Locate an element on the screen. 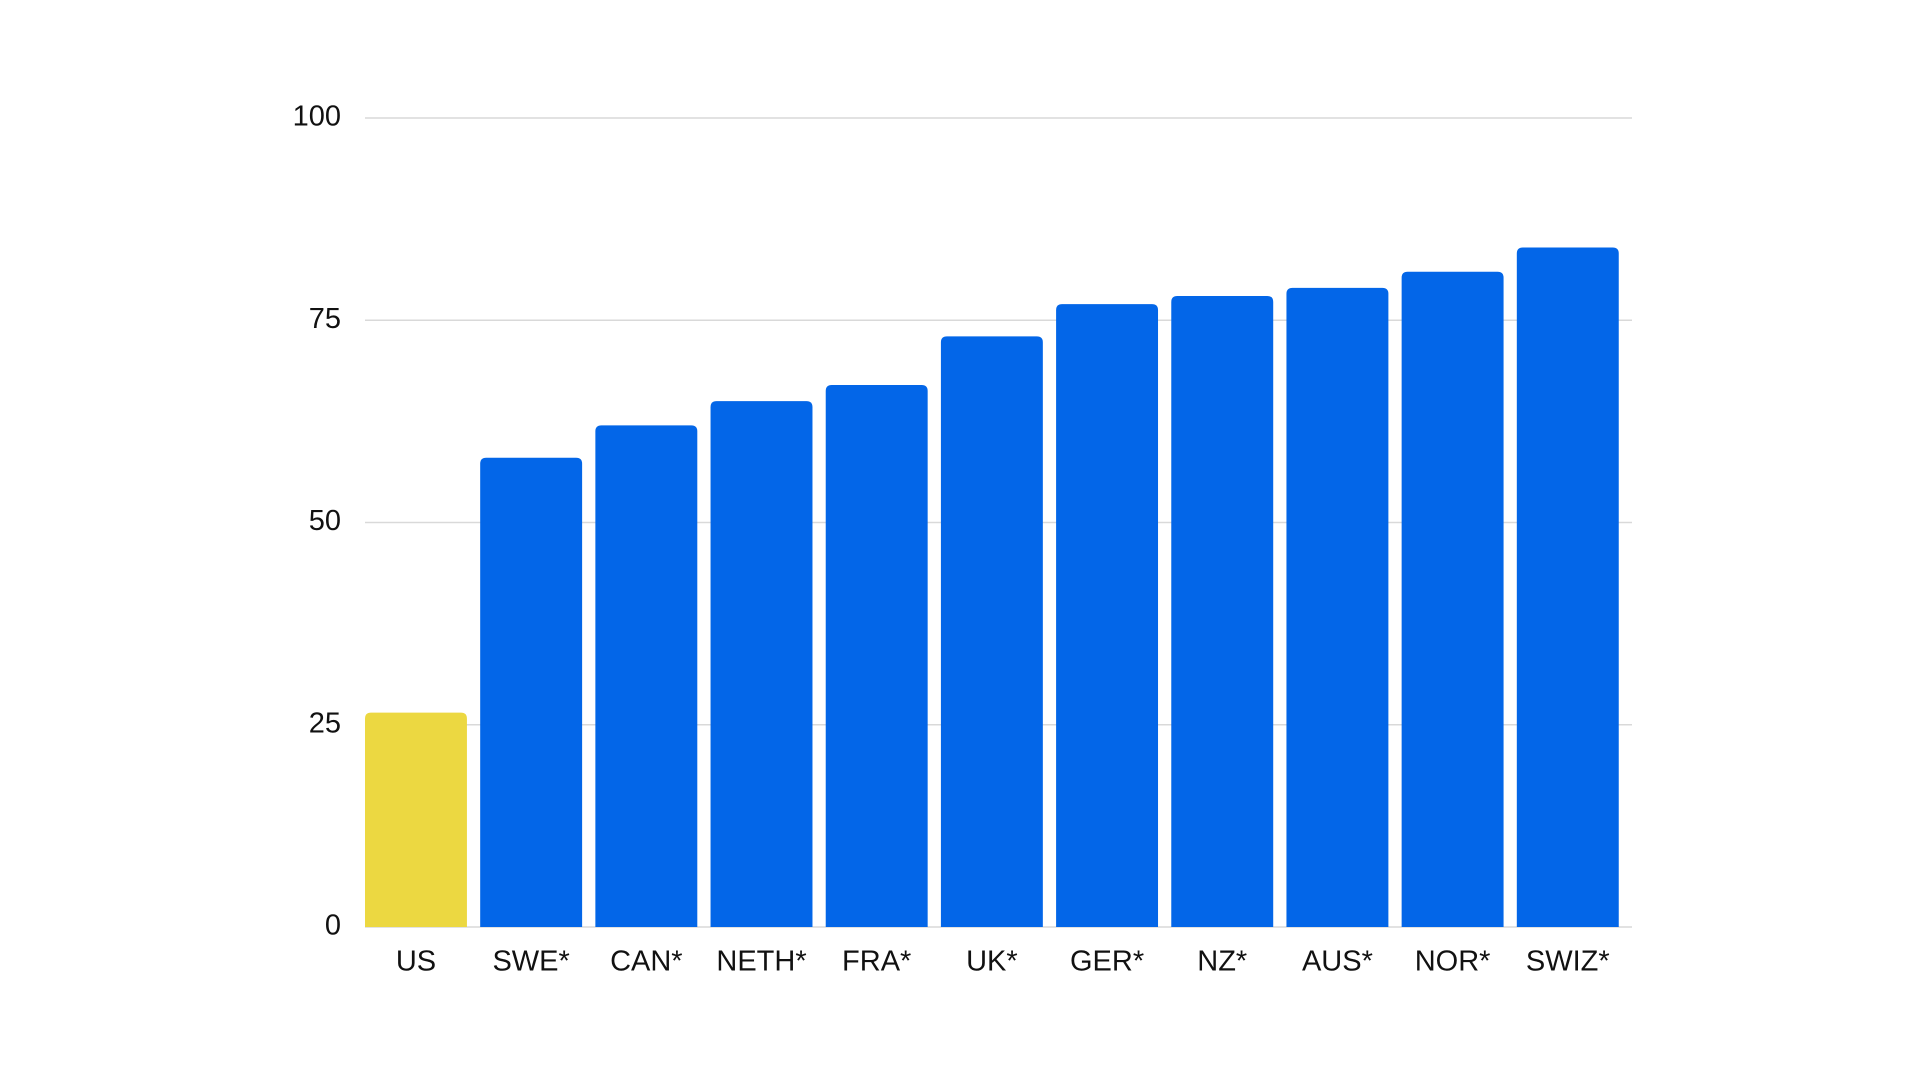  x-tick-label: FRA* is located at coordinates (876, 962).